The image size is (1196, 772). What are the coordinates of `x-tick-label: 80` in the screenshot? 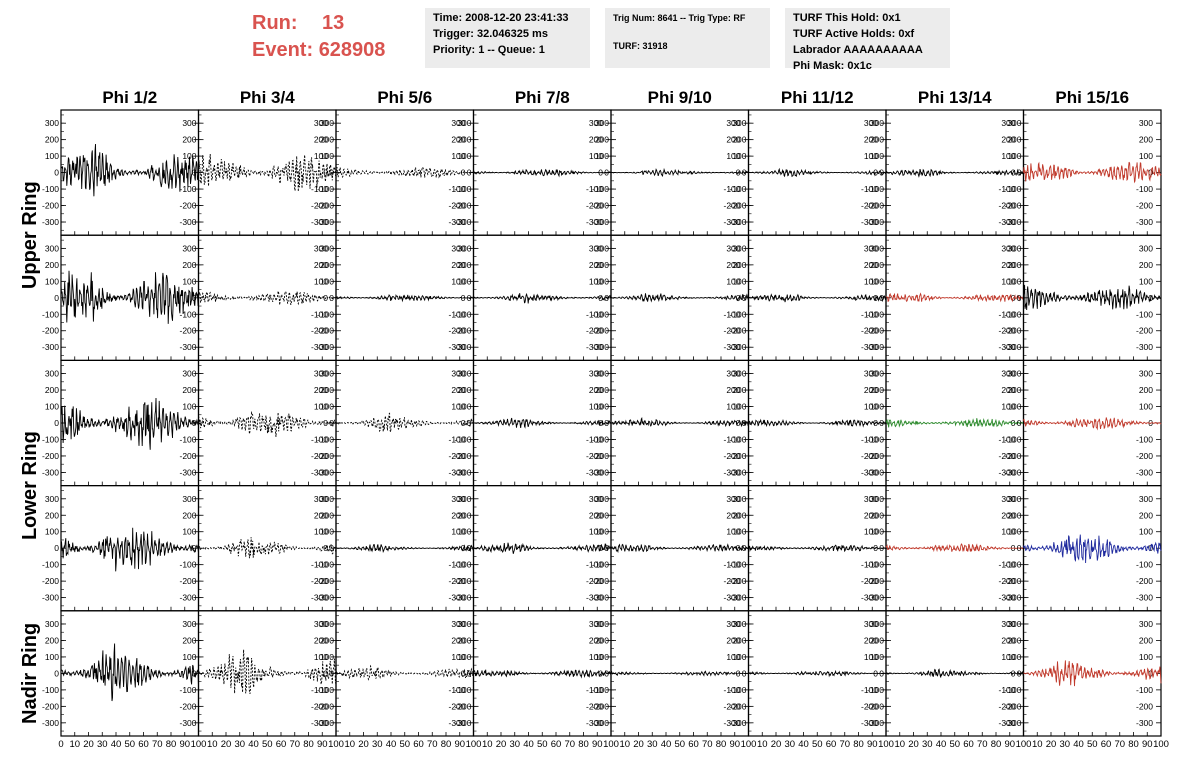 It's located at (996, 744).